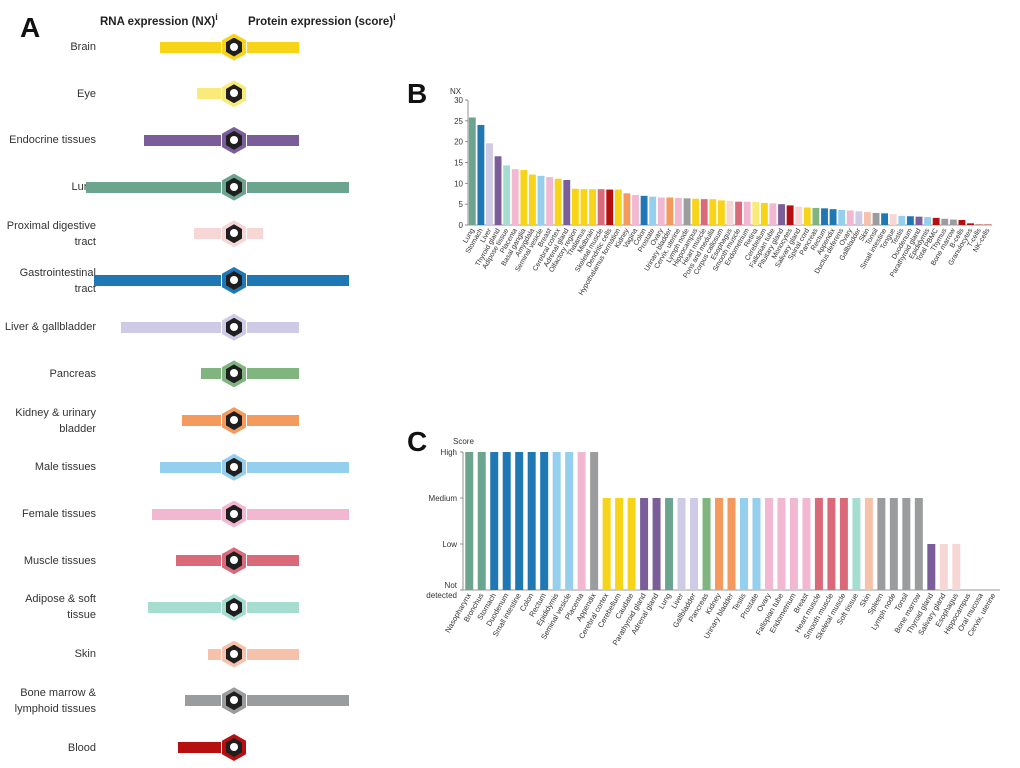 This screenshot has width=1020, height=768. I want to click on tissue-label: Proximal digestive tract, so click(51, 233).